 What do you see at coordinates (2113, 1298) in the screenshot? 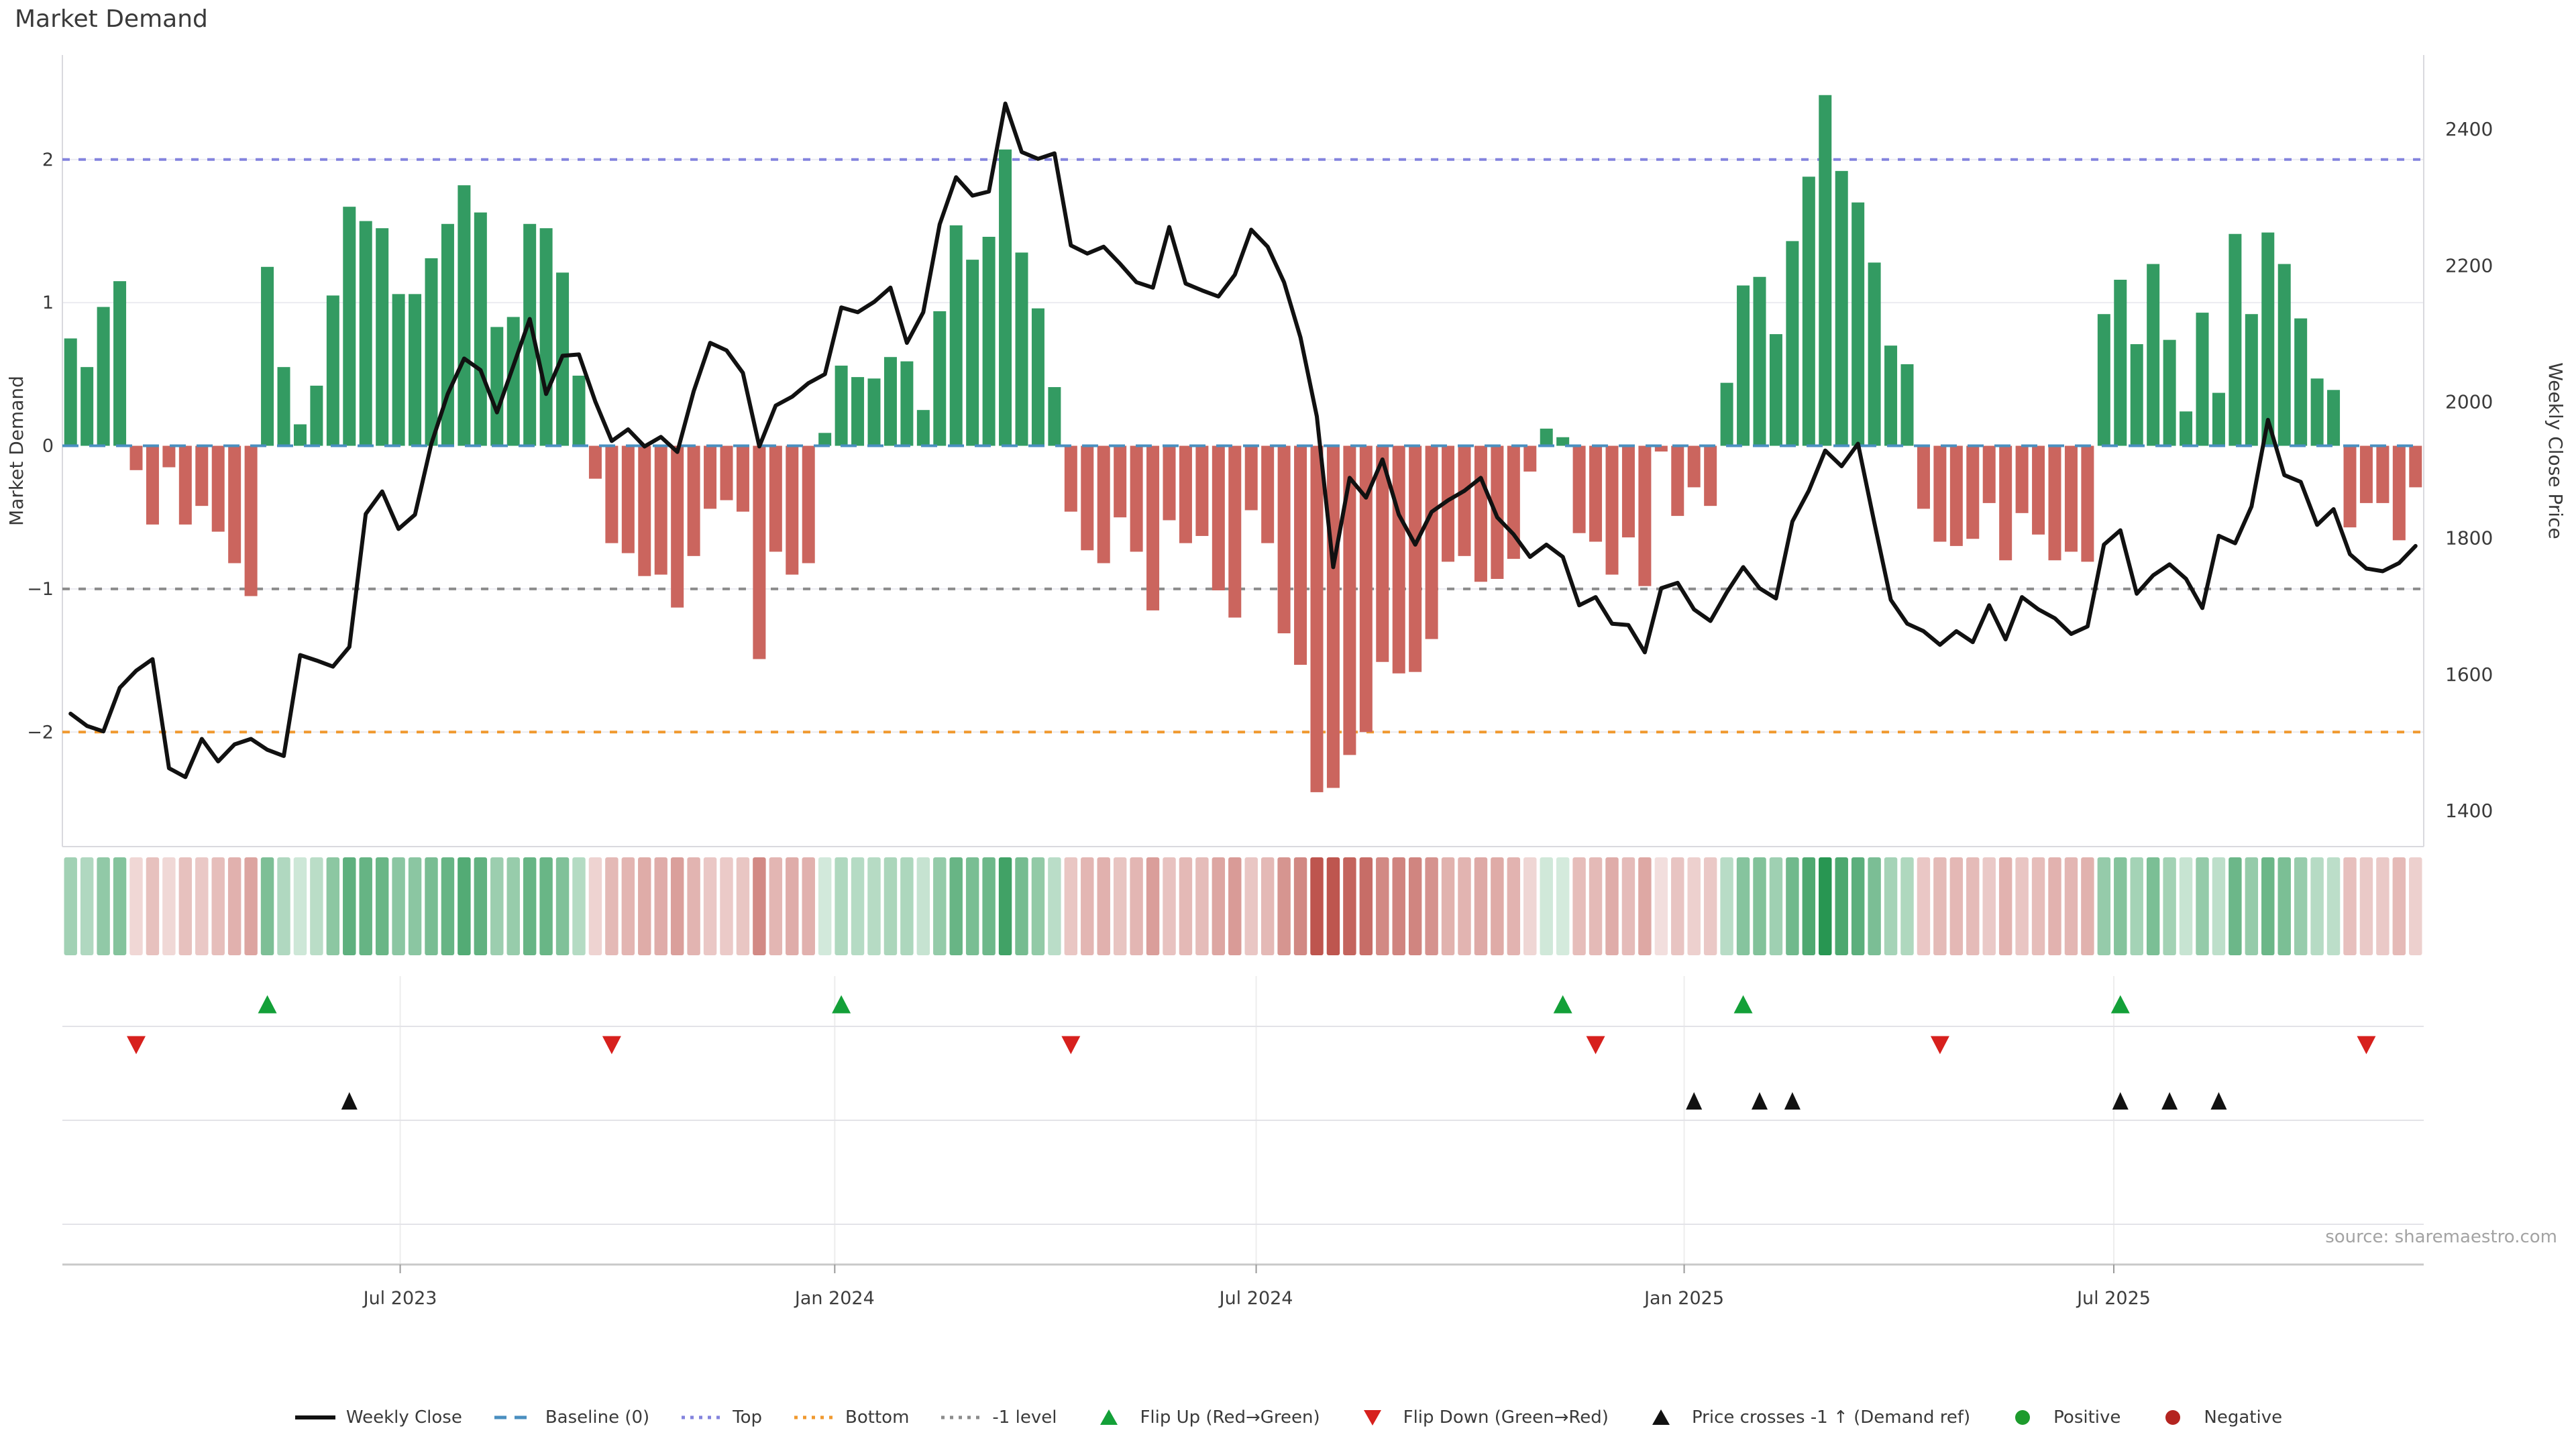
I see `x-tick-label: Jul 2025` at bounding box center [2113, 1298].